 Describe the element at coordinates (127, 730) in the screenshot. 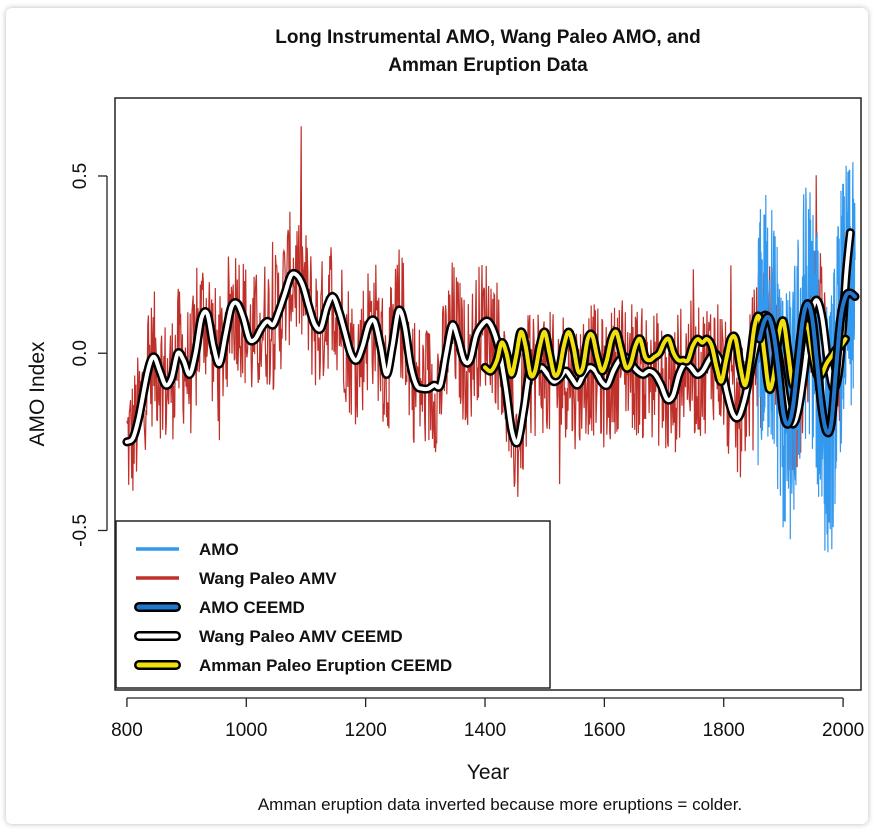

I see `x-tick-label: 800` at that location.